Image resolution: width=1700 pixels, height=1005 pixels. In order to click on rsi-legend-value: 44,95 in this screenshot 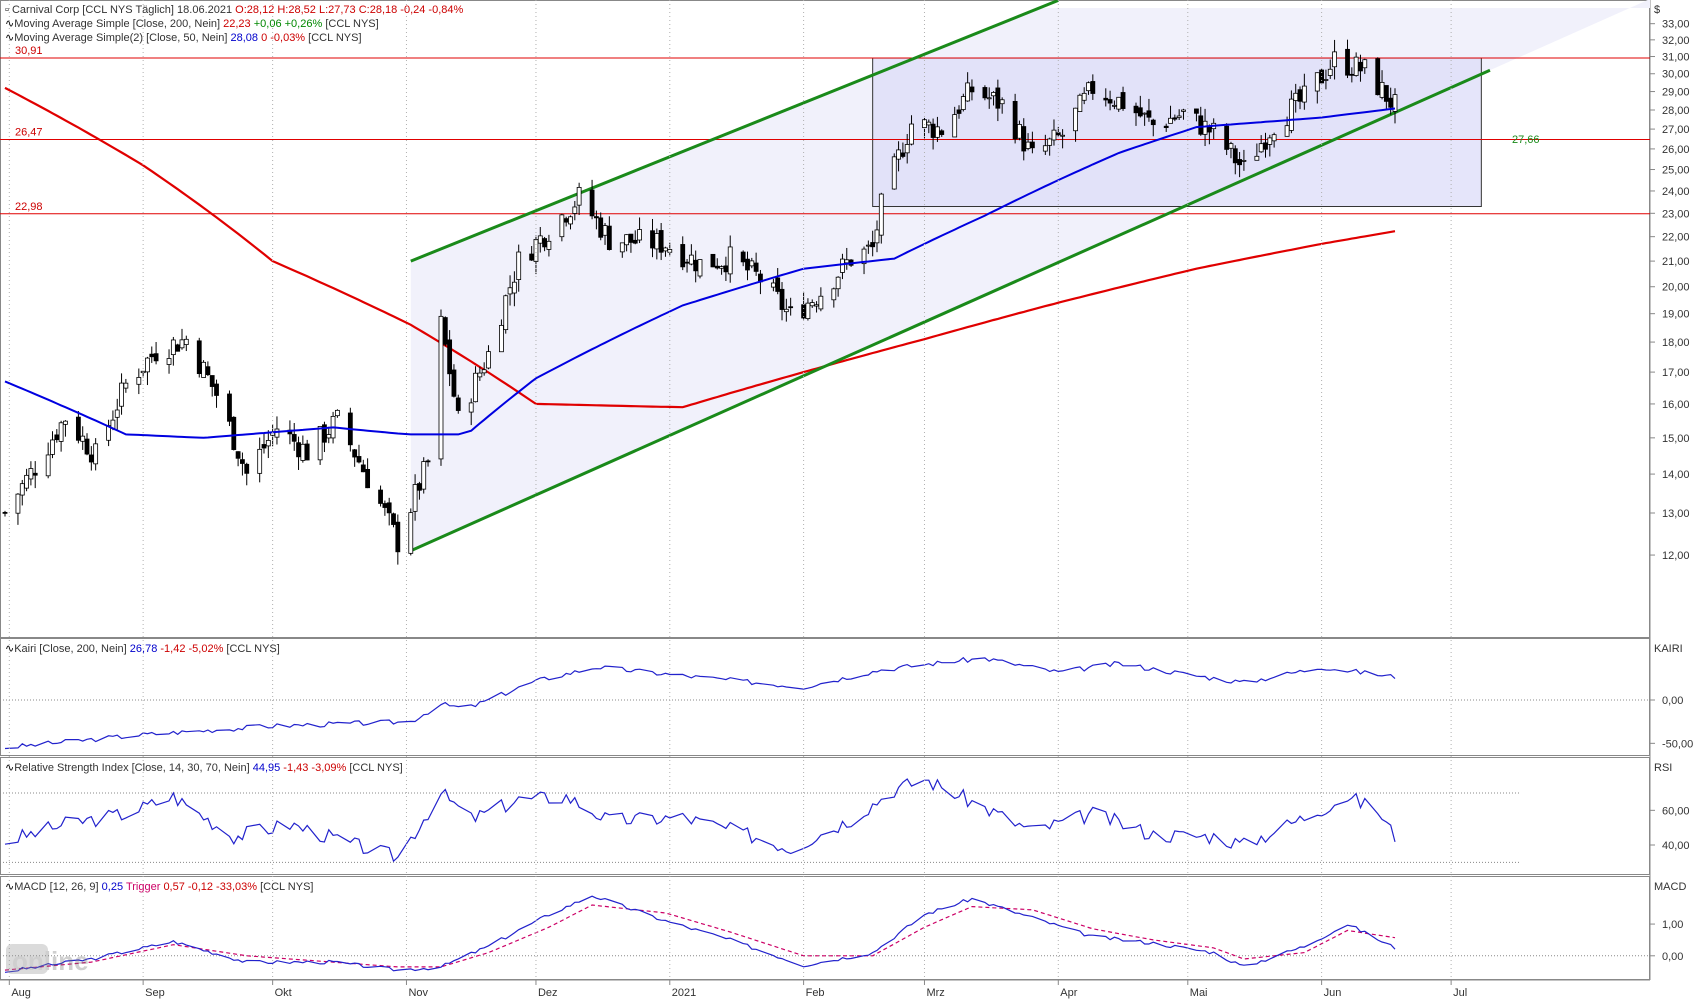, I will do `click(267, 768)`.